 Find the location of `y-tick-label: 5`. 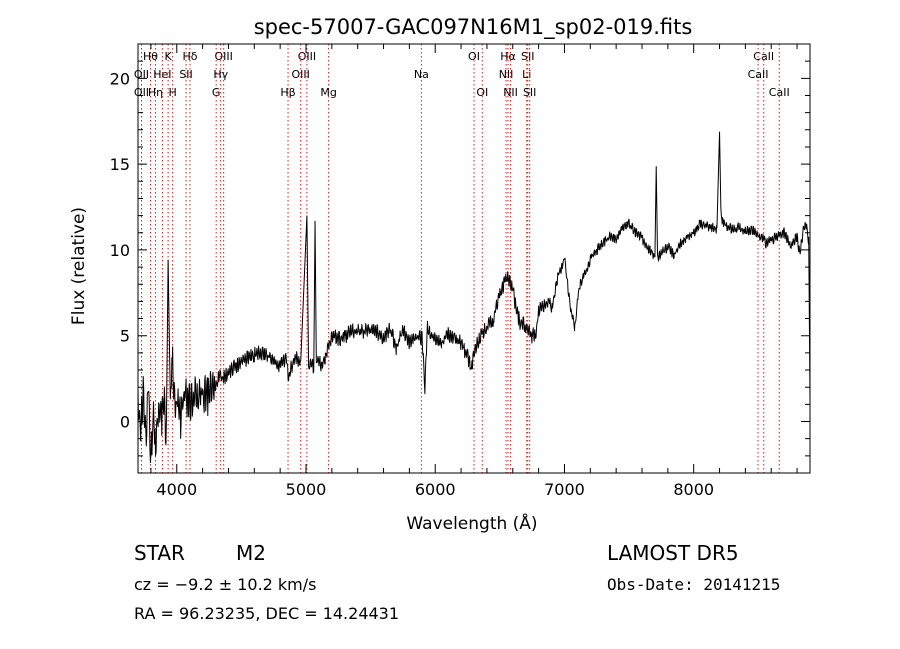

y-tick-label: 5 is located at coordinates (125, 336).